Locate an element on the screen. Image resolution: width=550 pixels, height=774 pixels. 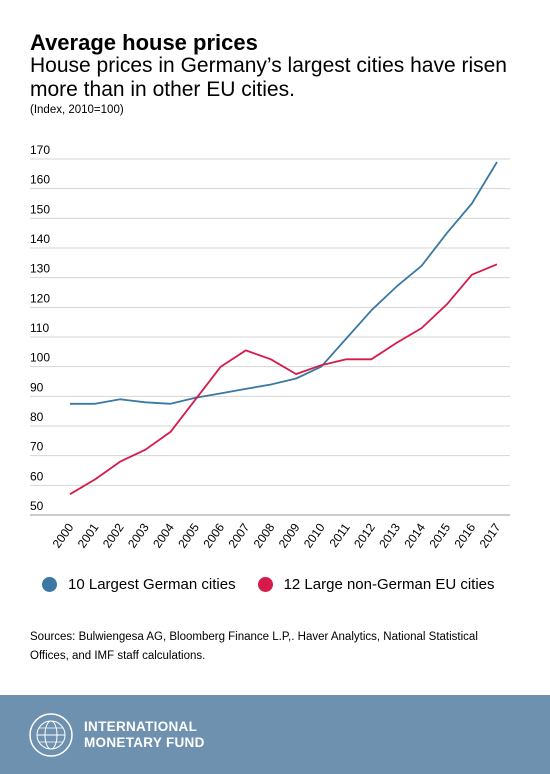
y-tick-label: 50 is located at coordinates (37, 506).